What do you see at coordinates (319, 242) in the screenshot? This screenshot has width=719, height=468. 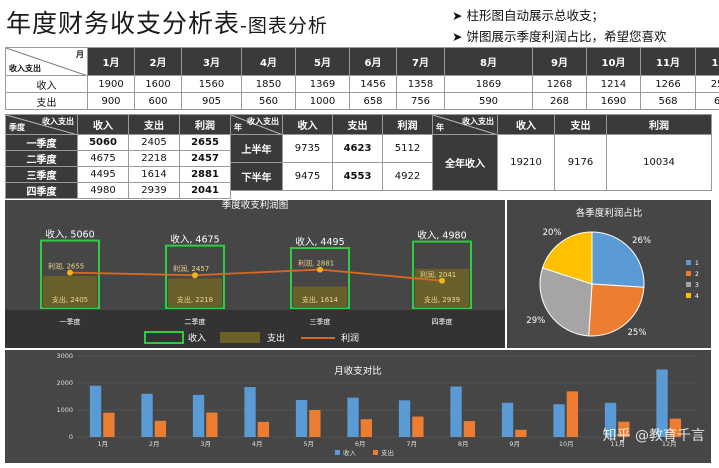 I see `income-data-label: 收入, 4495` at bounding box center [319, 242].